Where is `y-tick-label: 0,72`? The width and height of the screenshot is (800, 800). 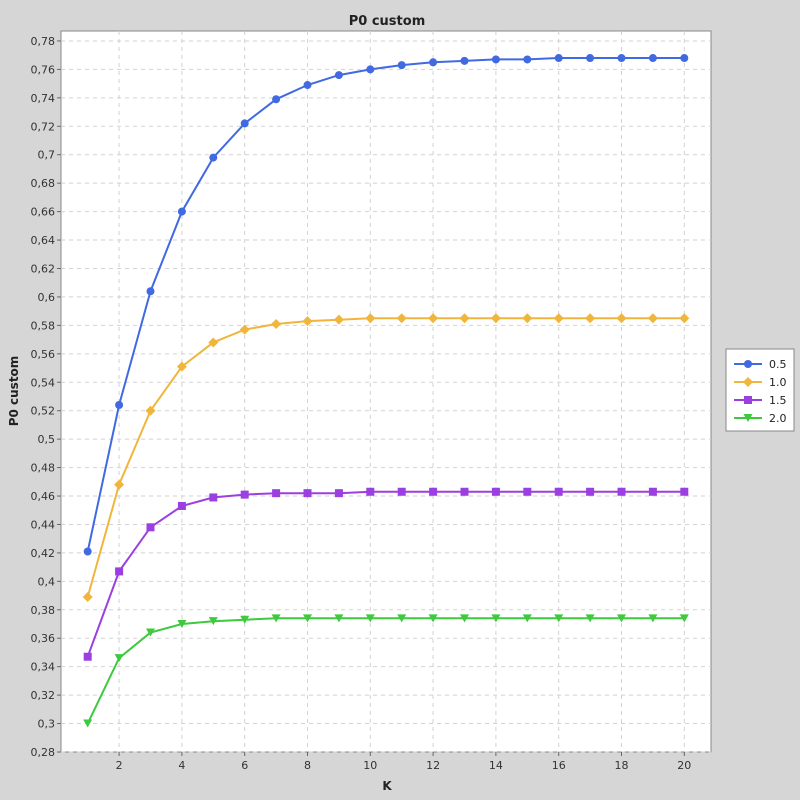
y-tick-label: 0,72 is located at coordinates (43, 126).